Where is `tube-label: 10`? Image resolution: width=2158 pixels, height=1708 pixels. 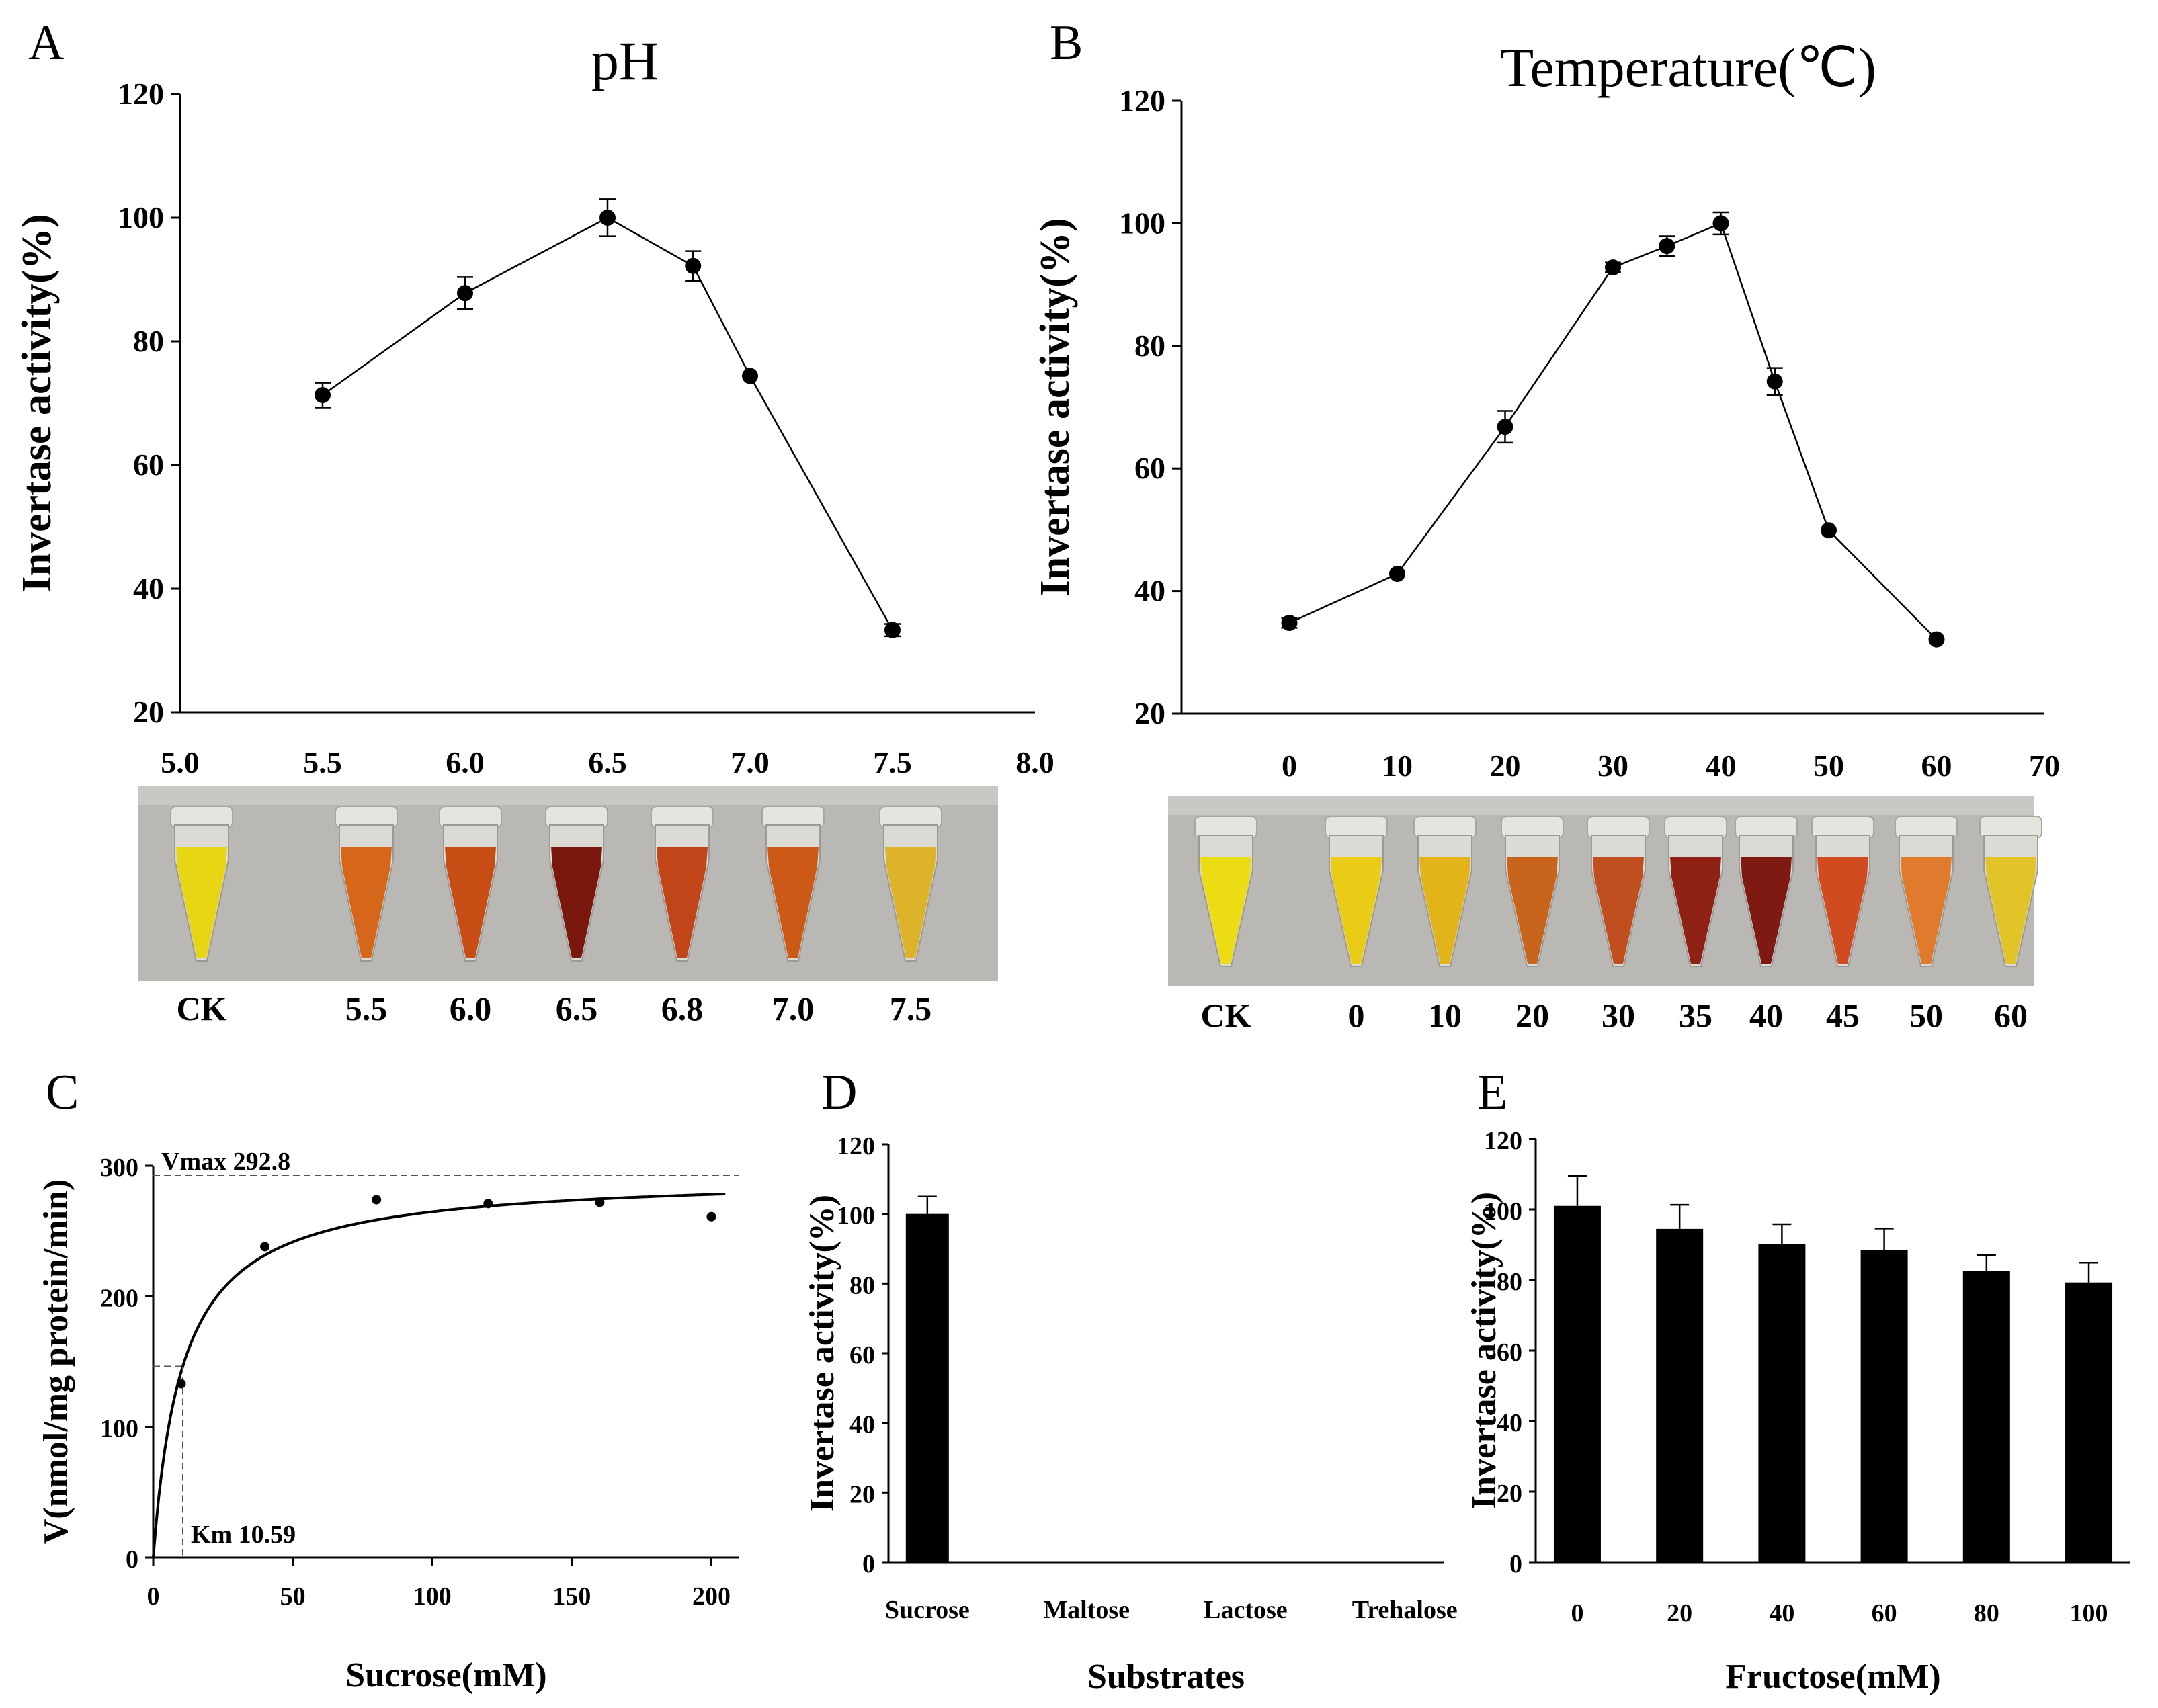
tube-label: 10 is located at coordinates (1445, 1015).